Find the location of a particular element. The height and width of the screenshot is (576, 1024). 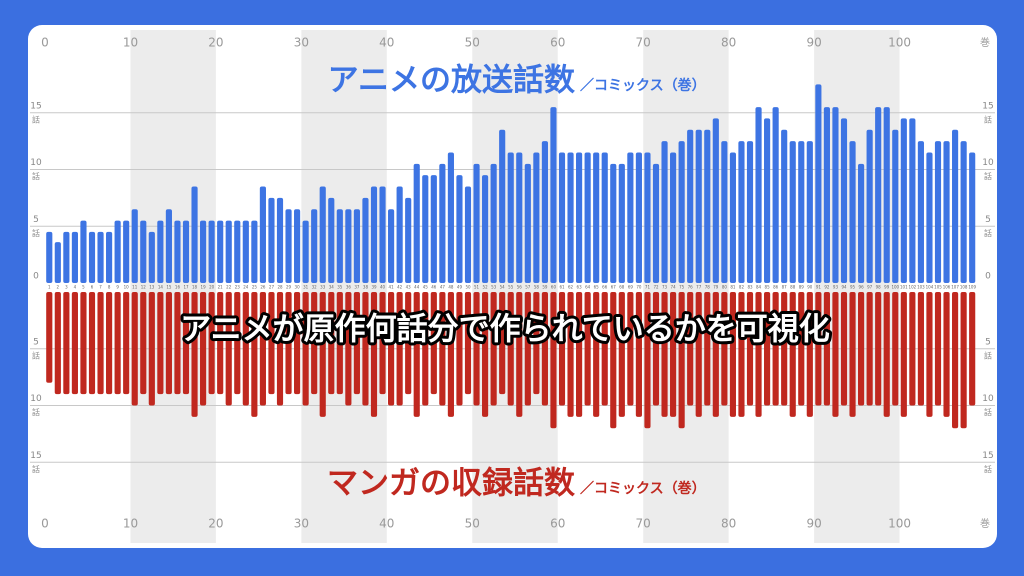

category-label: 94 is located at coordinates (844, 287).